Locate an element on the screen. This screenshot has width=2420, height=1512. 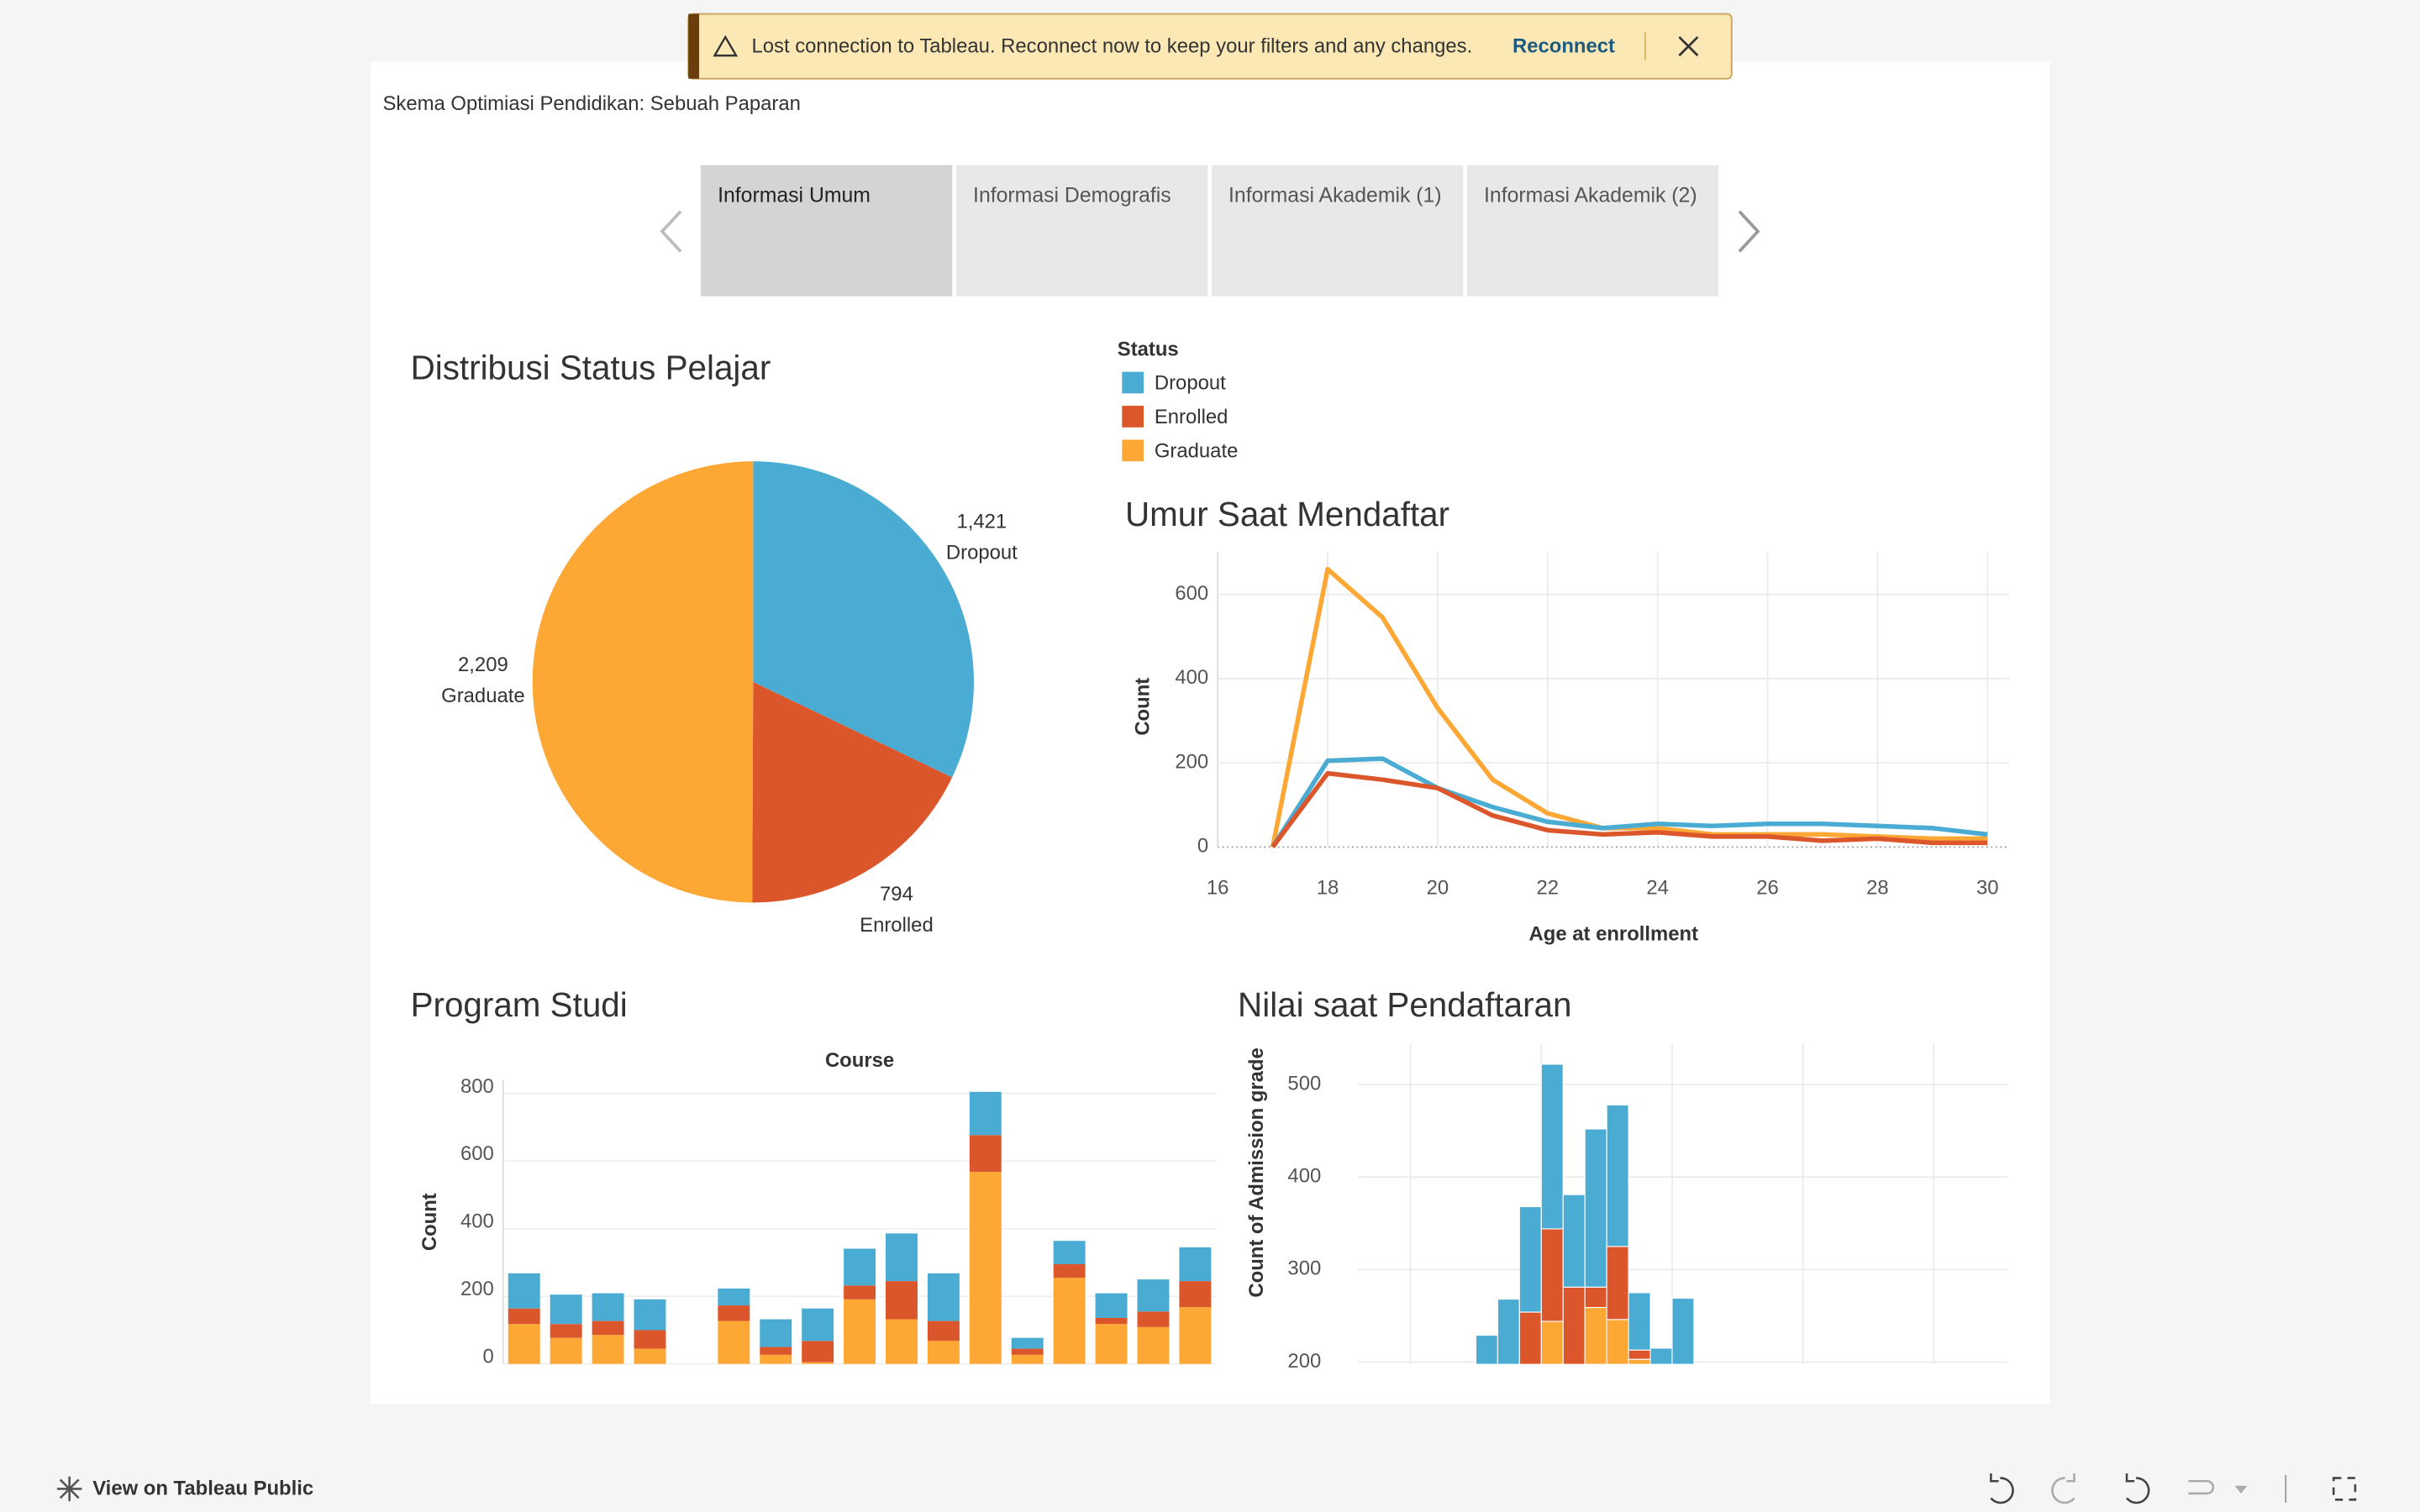
refresh-menu is located at coordinates (2241, 1489).